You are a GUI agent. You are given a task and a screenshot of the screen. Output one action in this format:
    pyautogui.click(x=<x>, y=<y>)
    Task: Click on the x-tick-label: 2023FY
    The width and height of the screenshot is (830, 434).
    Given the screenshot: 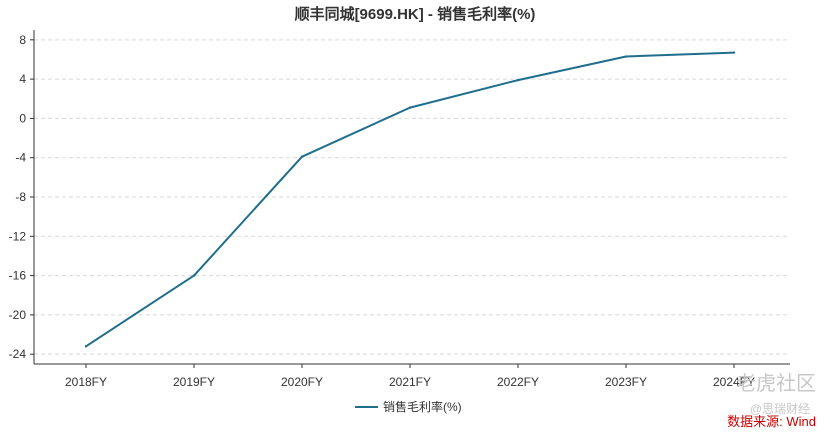 What is the action you would take?
    pyautogui.click(x=626, y=382)
    